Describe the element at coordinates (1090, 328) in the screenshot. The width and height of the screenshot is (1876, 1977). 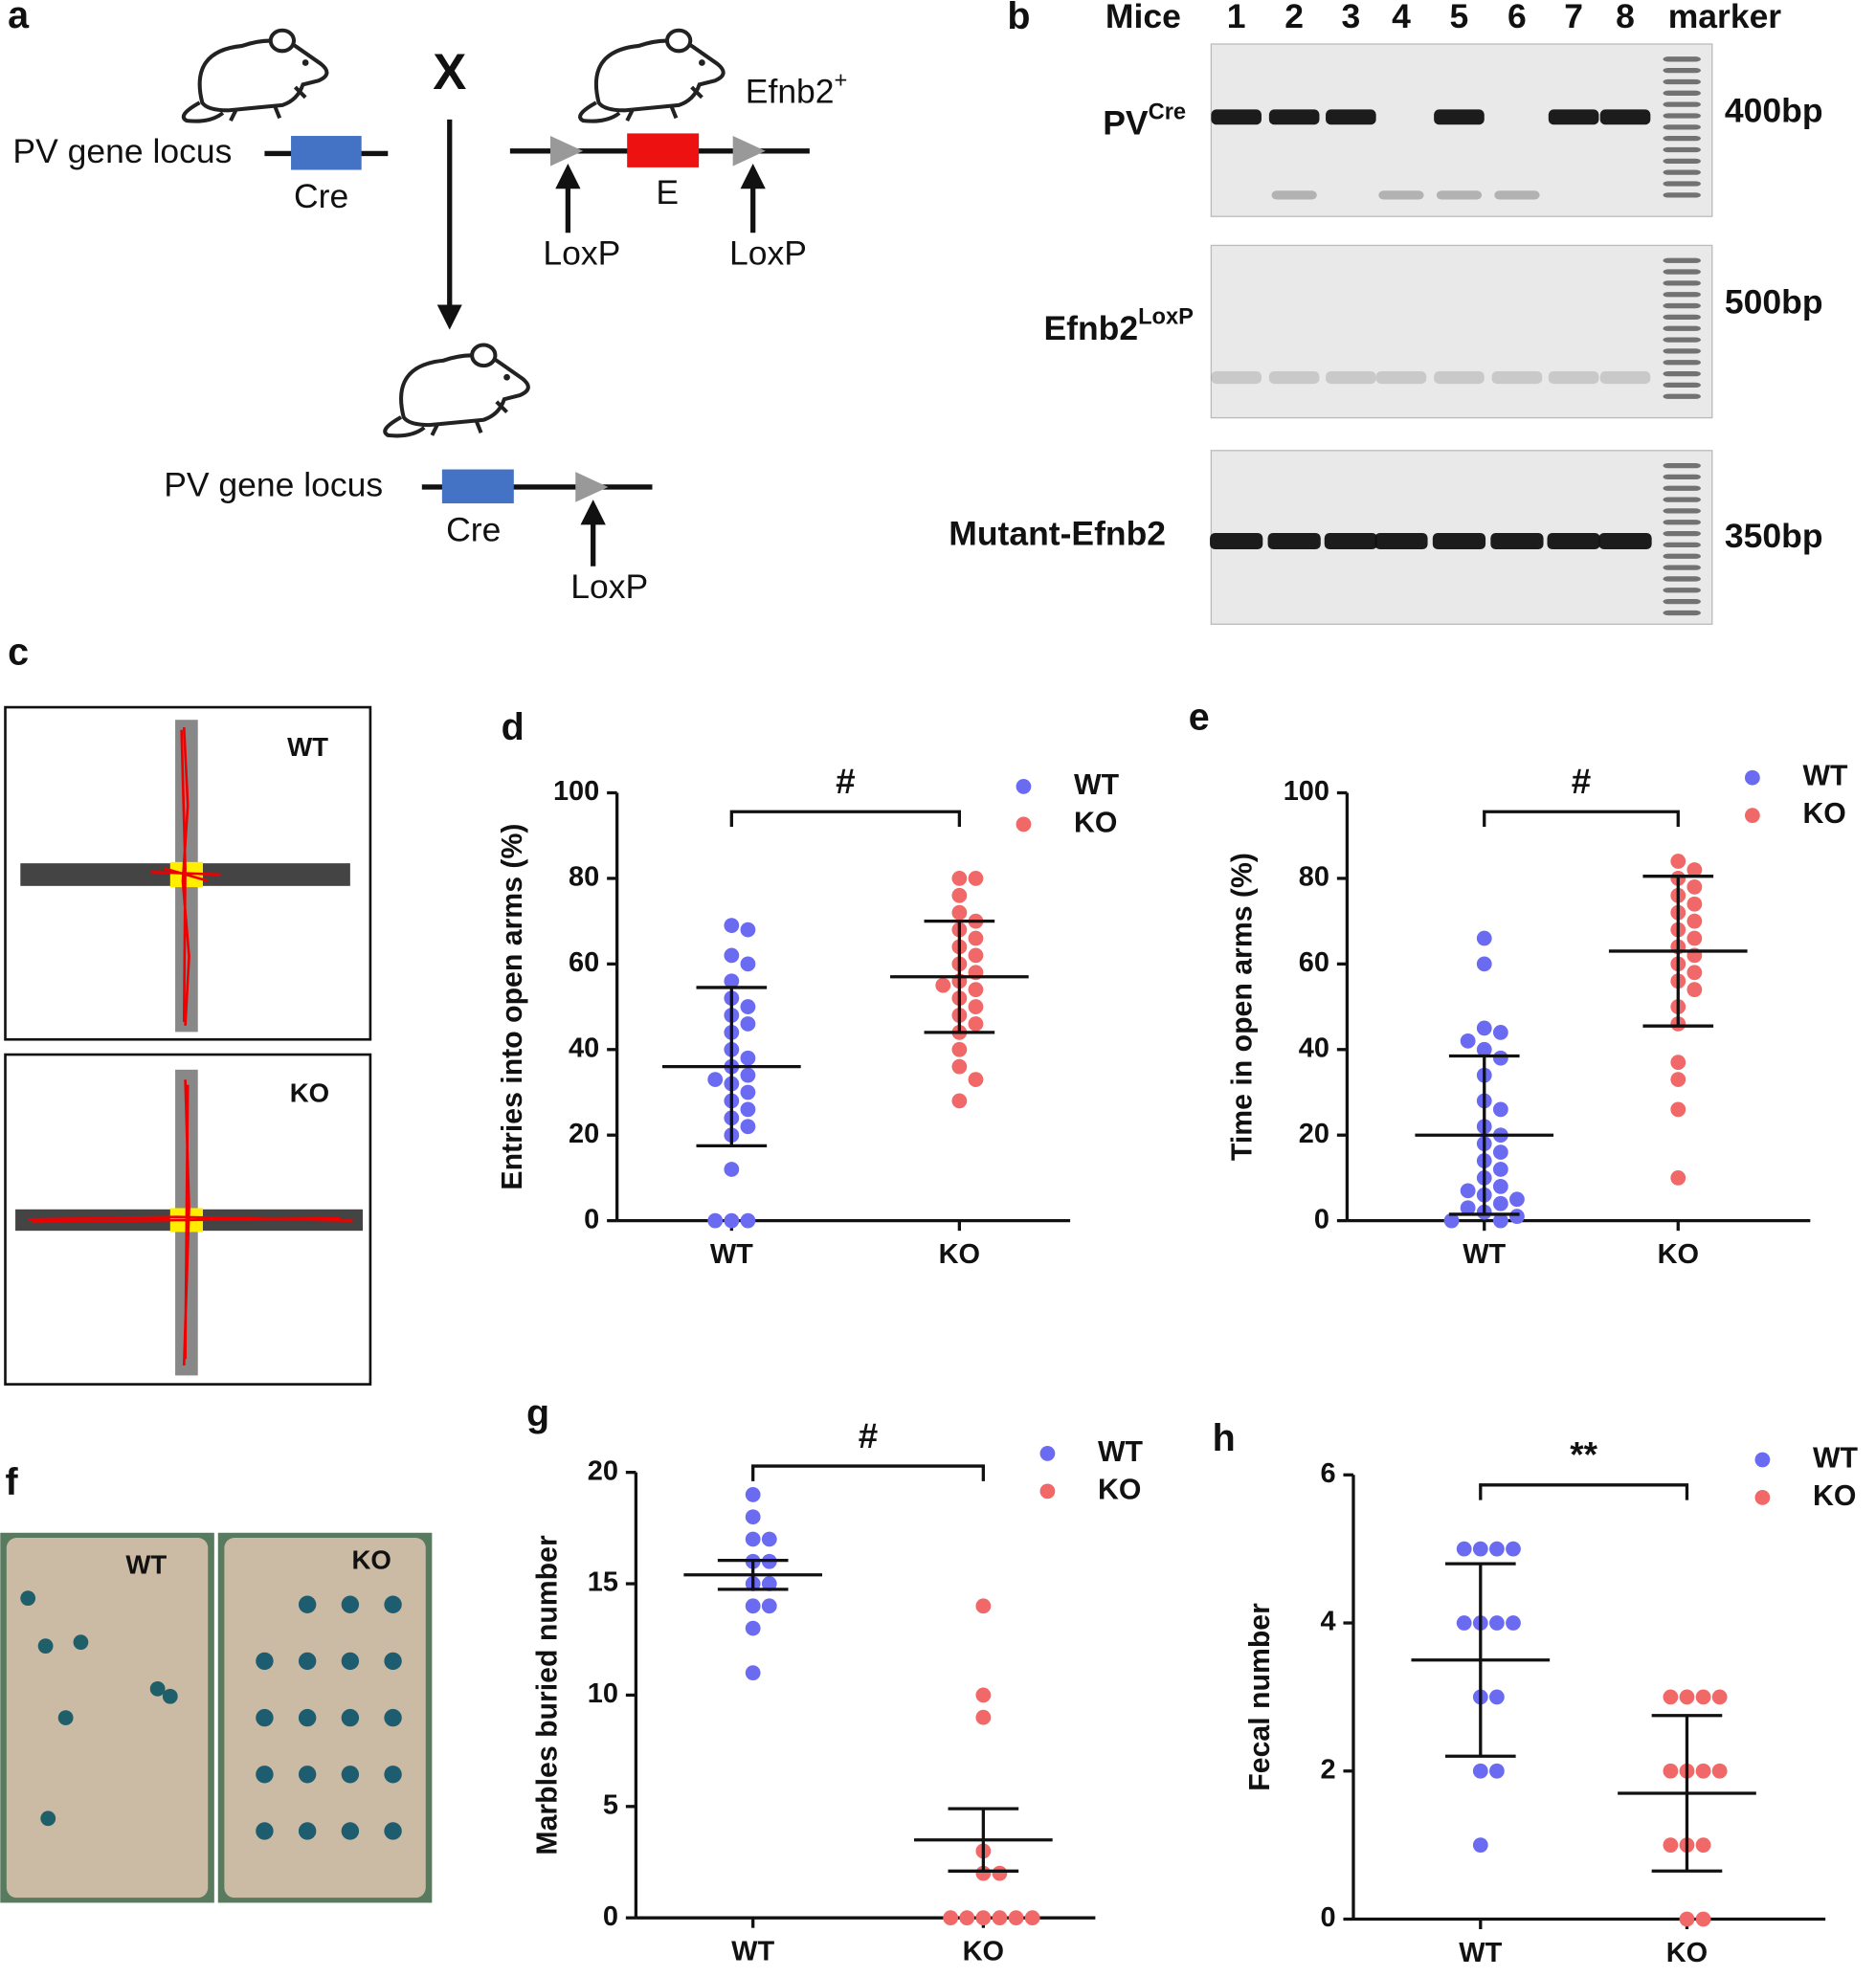
I see `gel-name: Efnb2` at that location.